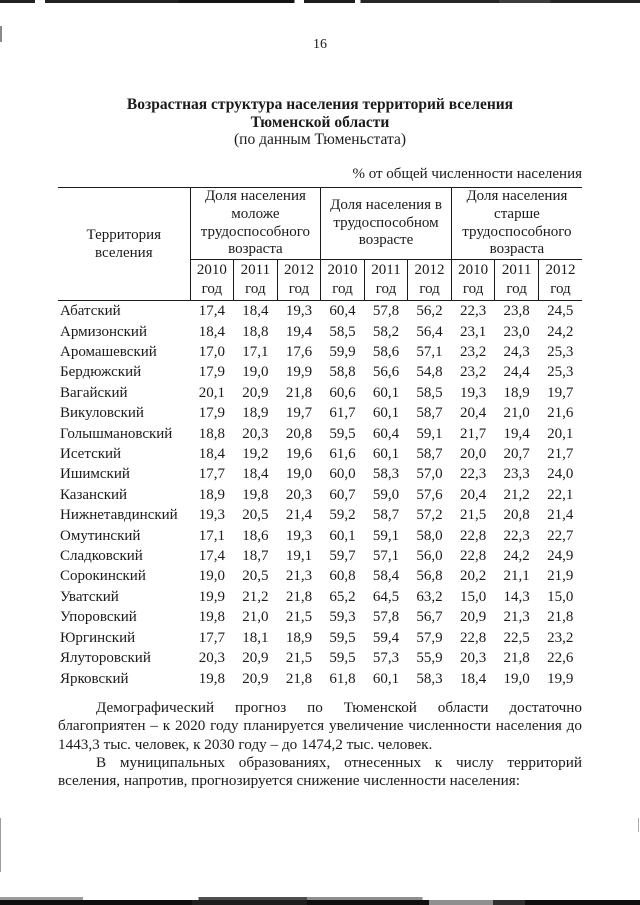 This screenshot has height=905, width=640. What do you see at coordinates (255, 454) in the screenshot?
I see `value-cell: 19,2` at bounding box center [255, 454].